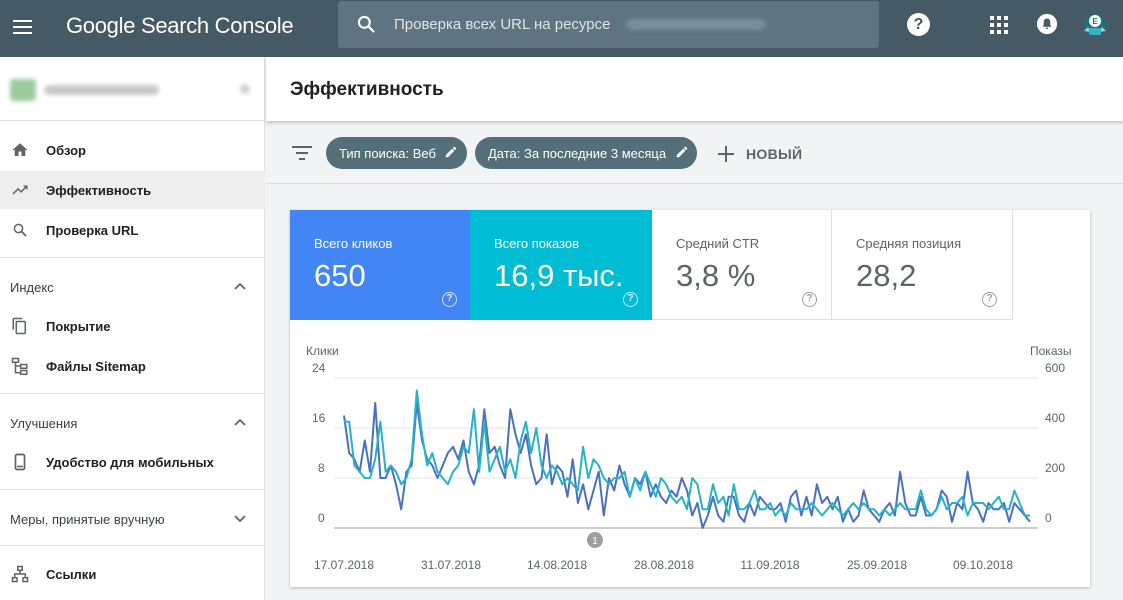 This screenshot has height=600, width=1123. I want to click on right-tick: 600, so click(1055, 368).